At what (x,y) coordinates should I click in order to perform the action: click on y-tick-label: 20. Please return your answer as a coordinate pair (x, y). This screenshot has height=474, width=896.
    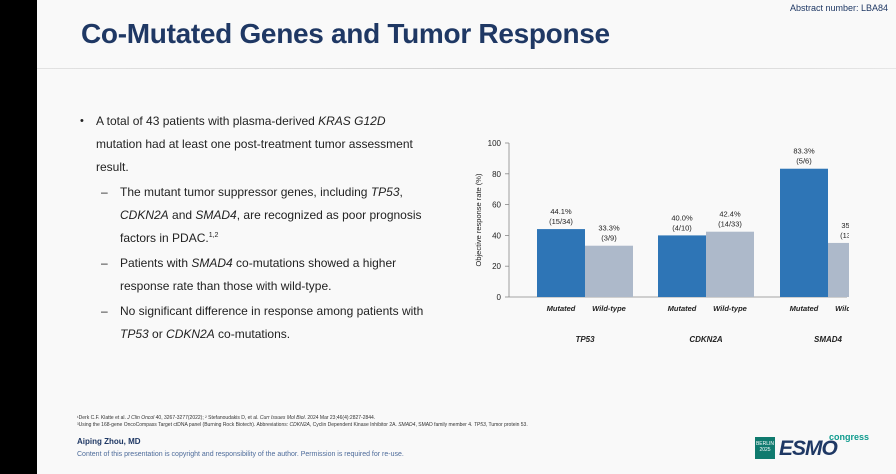
    Looking at the image, I should click on (496, 266).